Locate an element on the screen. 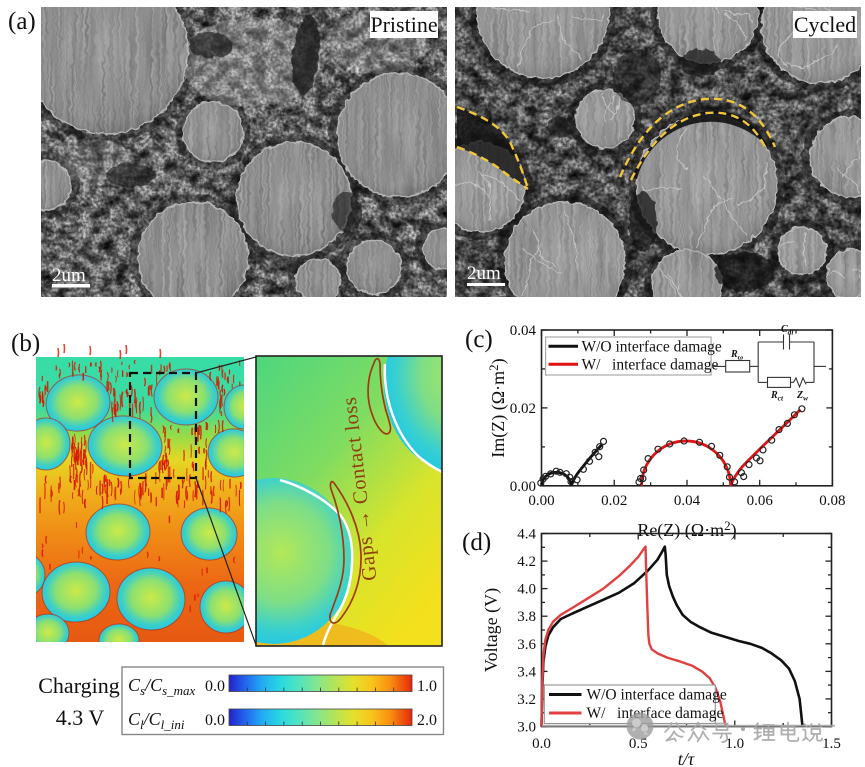 This screenshot has height=767, width=865. svg-text: t/τ is located at coordinates (686, 758).